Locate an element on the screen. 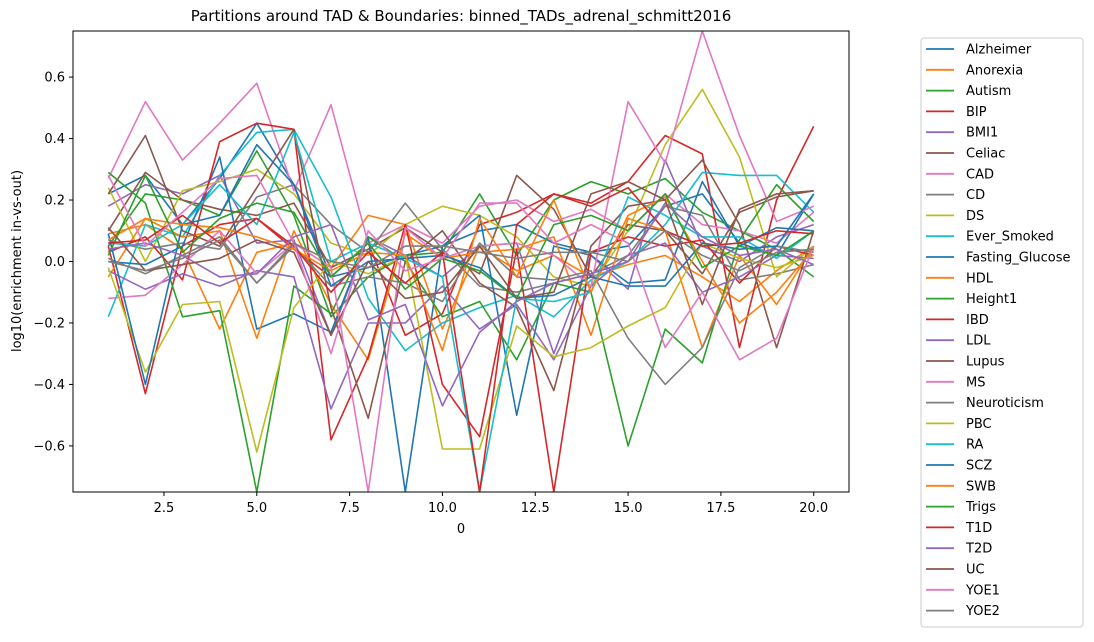 This screenshot has height=642, width=1094. legend-label: LDL is located at coordinates (978, 341).